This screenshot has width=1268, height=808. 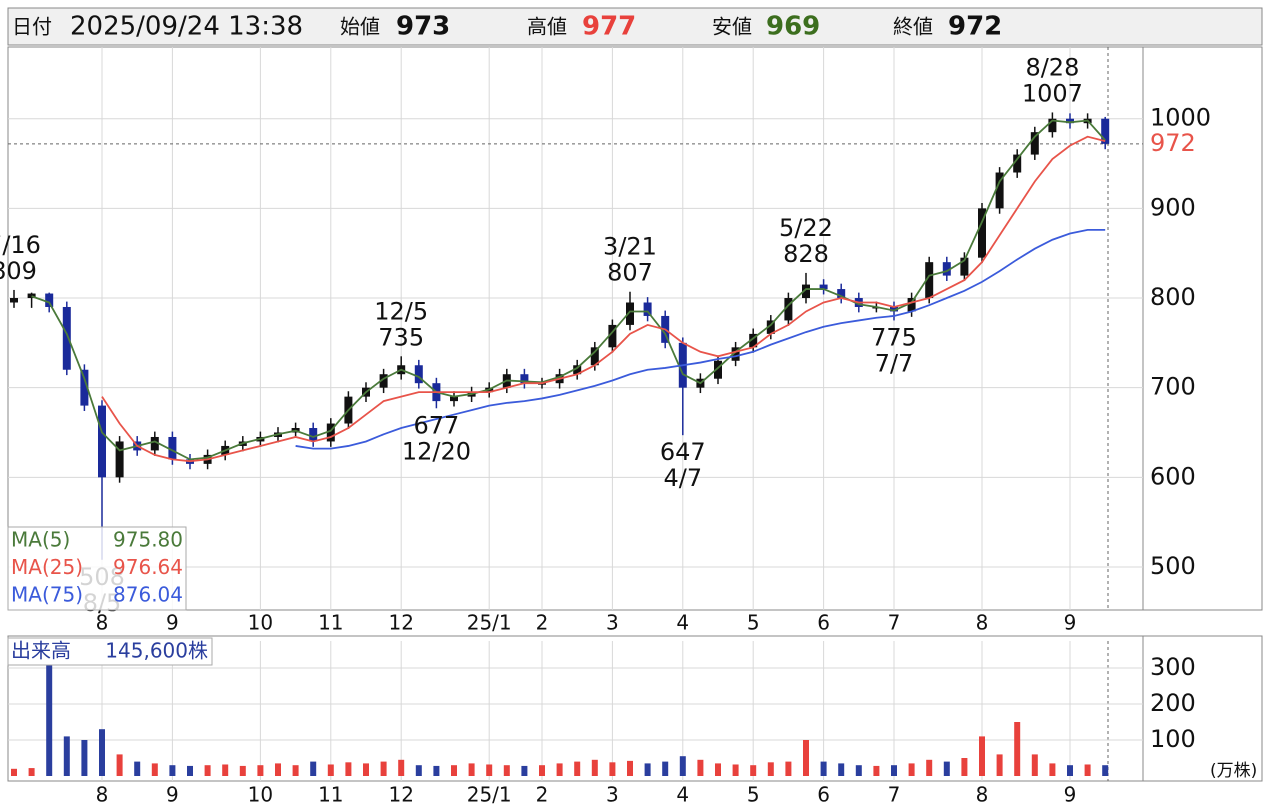 I want to click on open-label: 始値, so click(x=360, y=27).